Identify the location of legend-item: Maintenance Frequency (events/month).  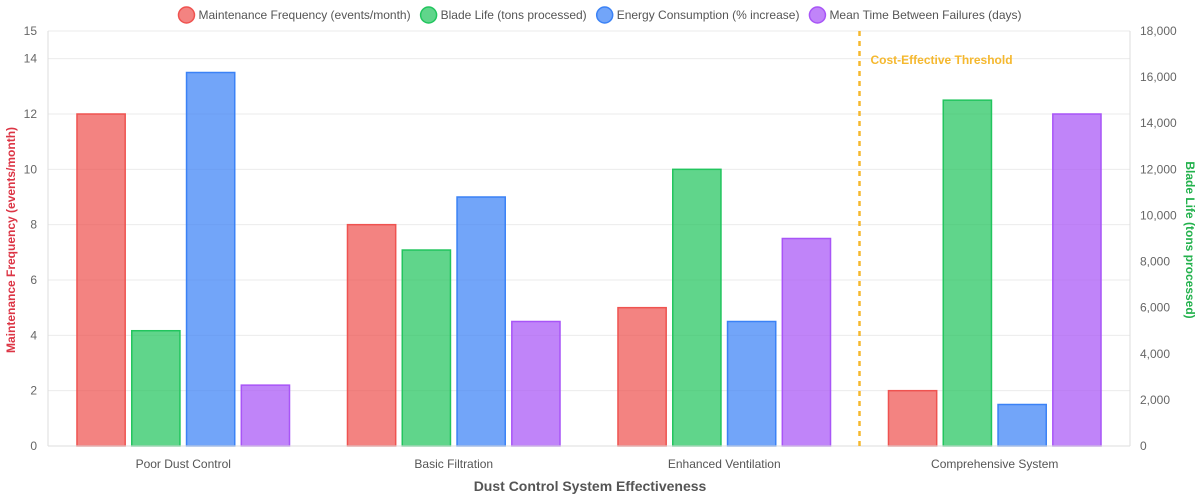
(294, 15).